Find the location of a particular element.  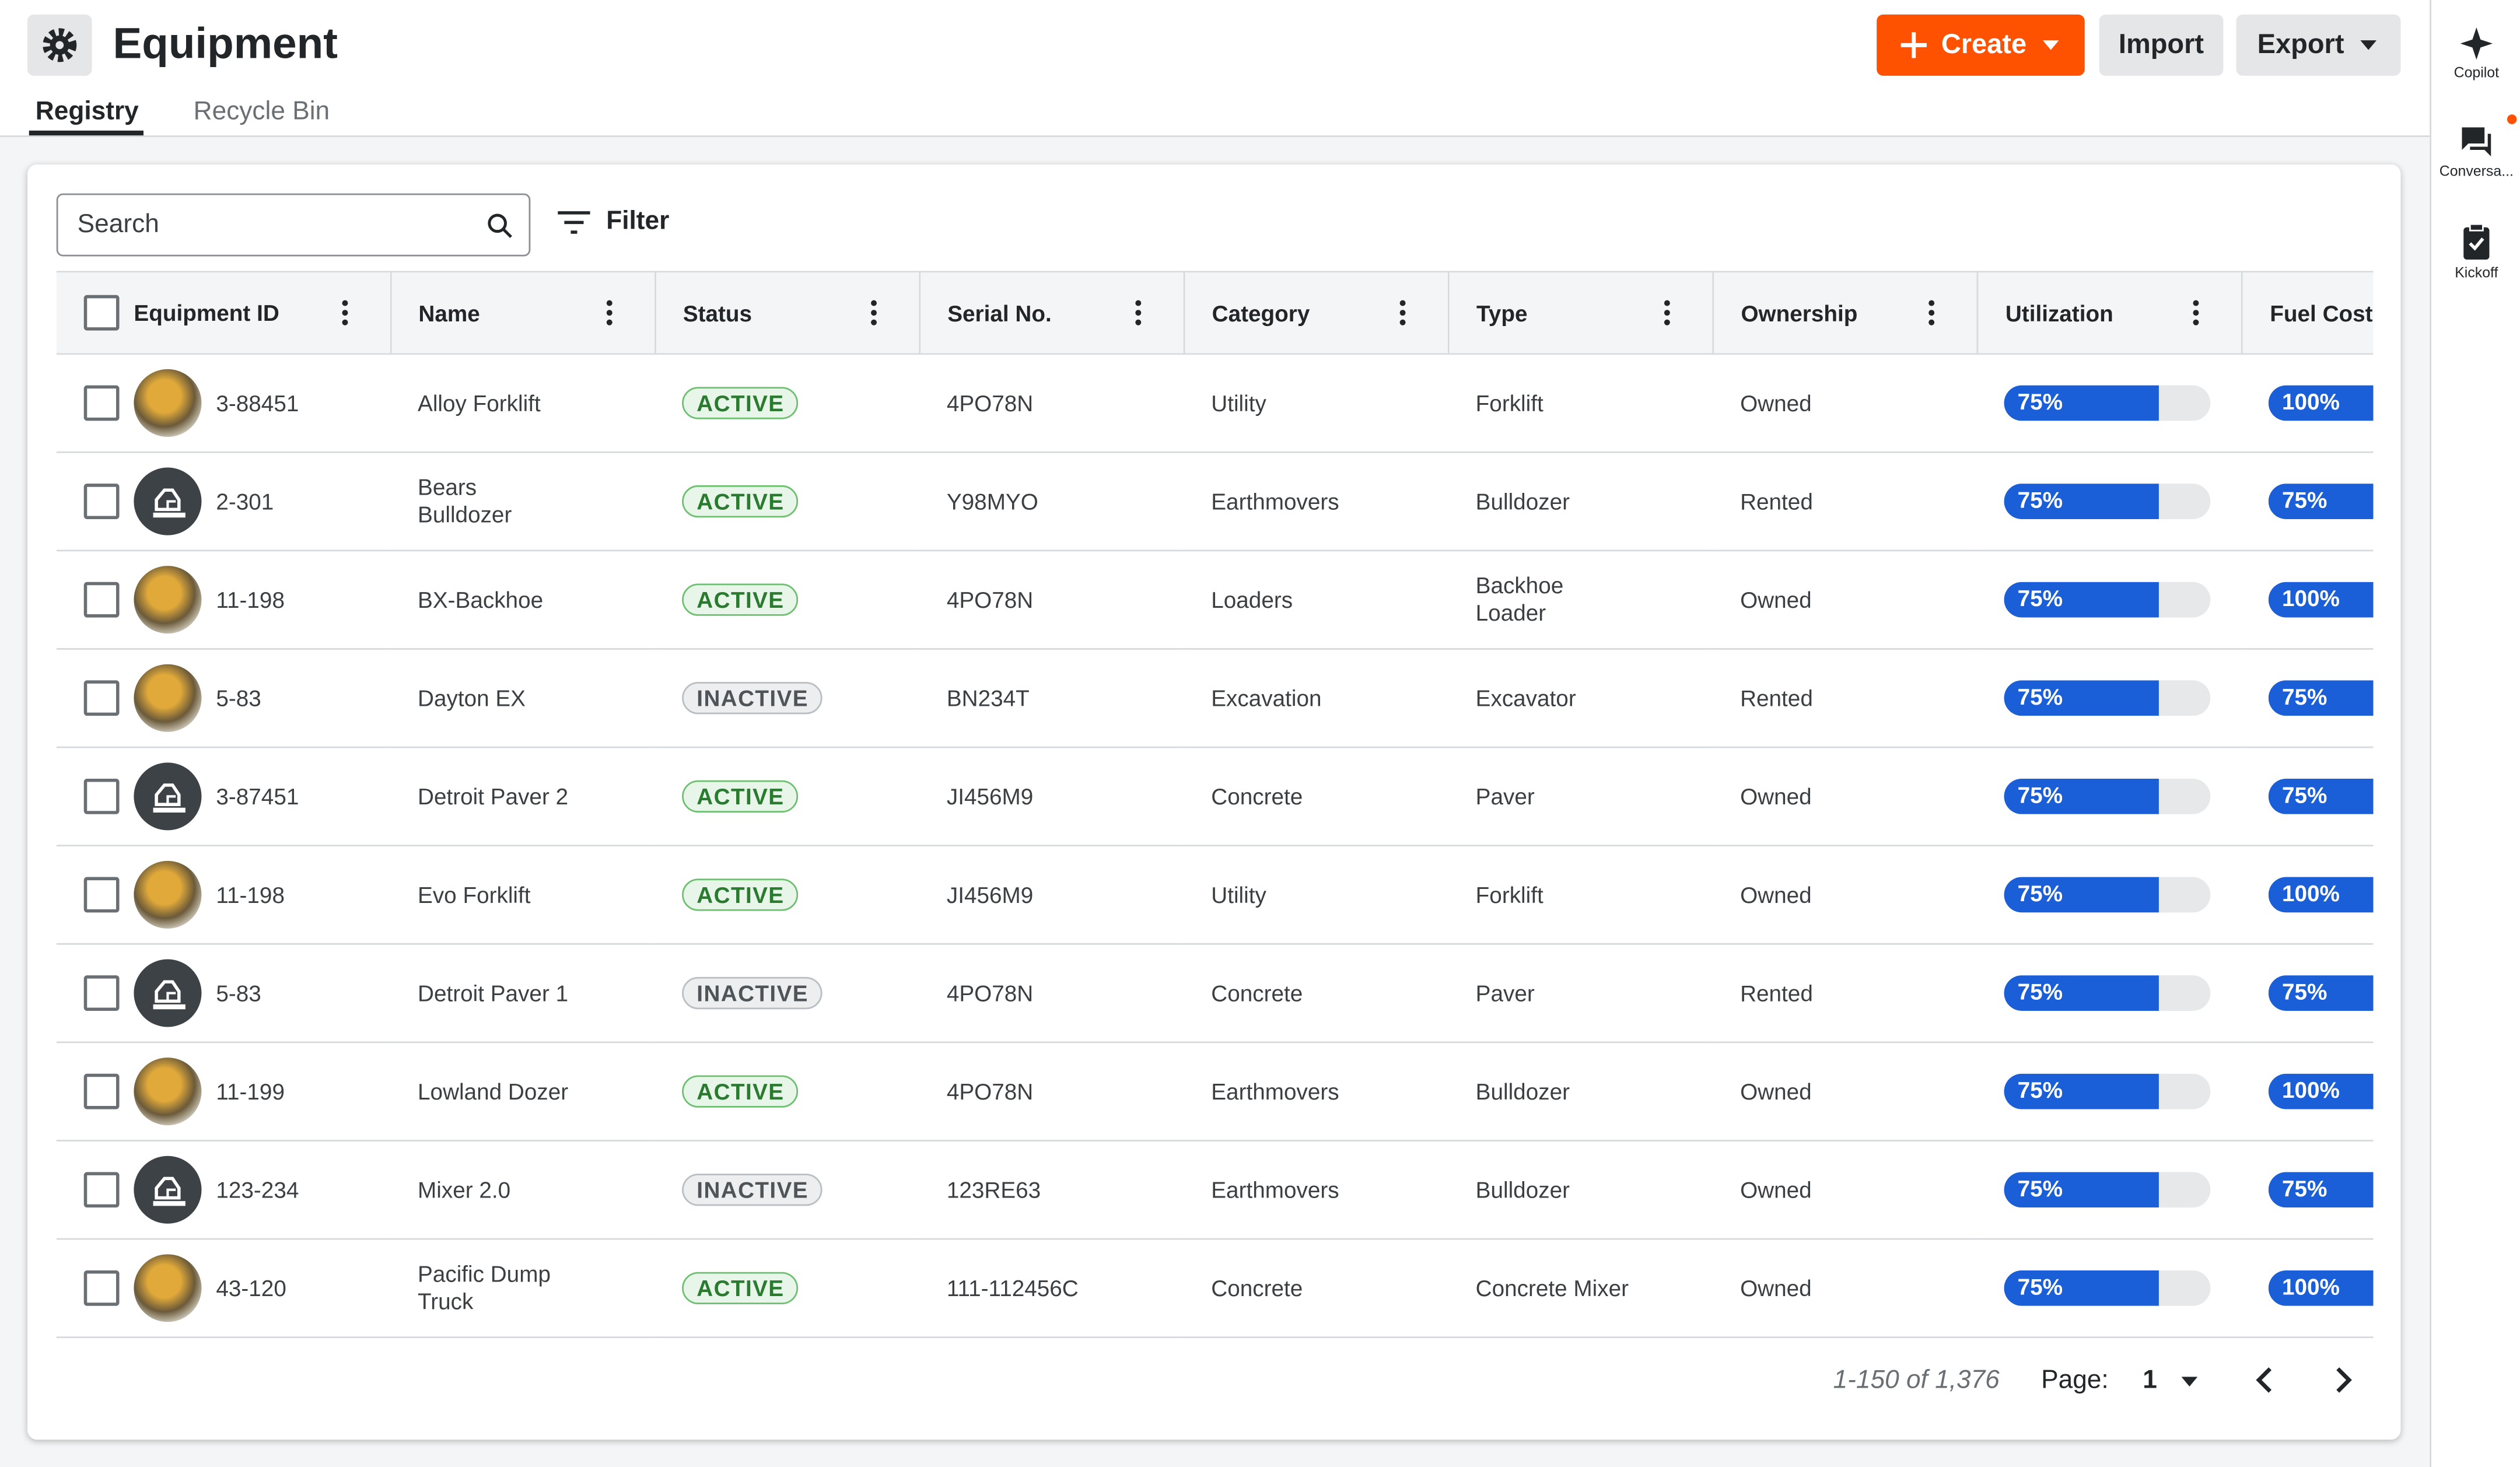

name: Mixer 2.0 is located at coordinates (464, 1190).